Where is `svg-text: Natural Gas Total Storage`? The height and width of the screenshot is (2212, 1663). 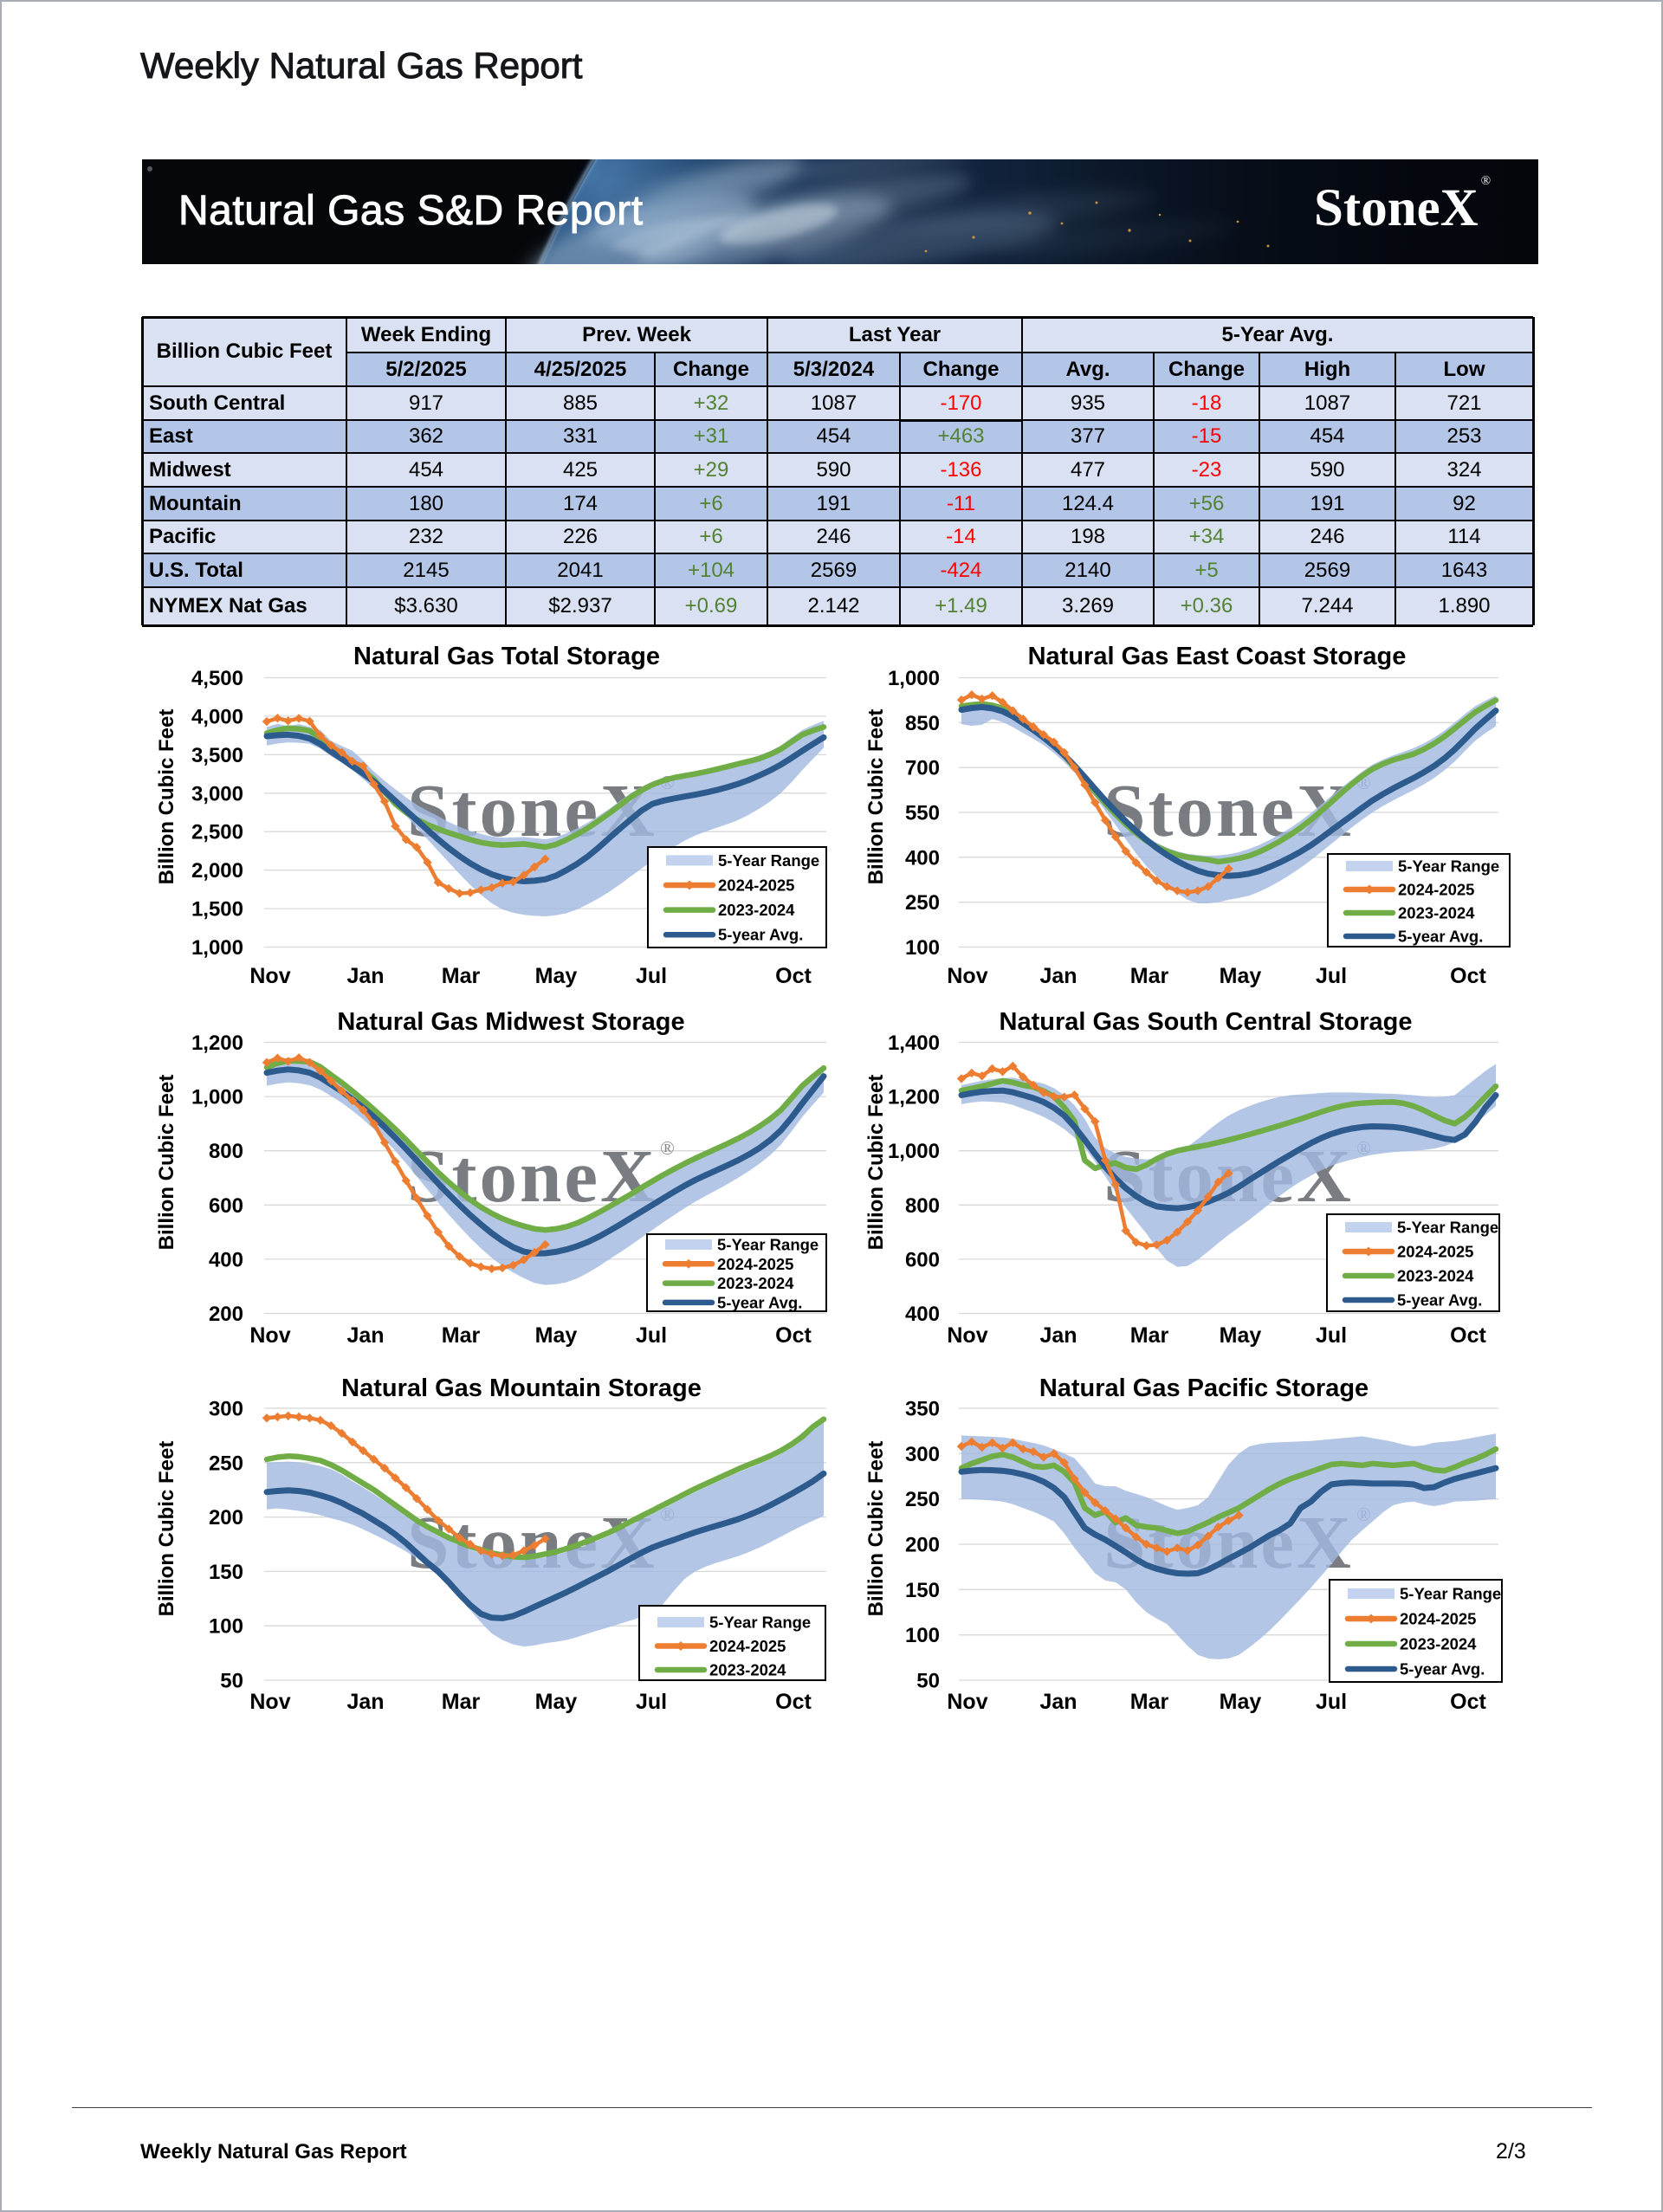
svg-text: Natural Gas Total Storage is located at coordinates (506, 656).